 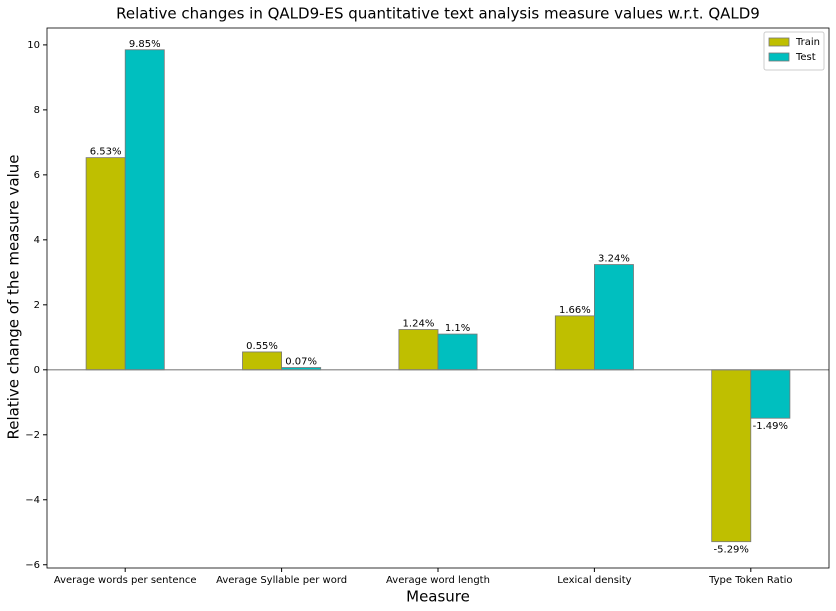 I want to click on x-tick-label: Average words per sentence, so click(x=125, y=580).